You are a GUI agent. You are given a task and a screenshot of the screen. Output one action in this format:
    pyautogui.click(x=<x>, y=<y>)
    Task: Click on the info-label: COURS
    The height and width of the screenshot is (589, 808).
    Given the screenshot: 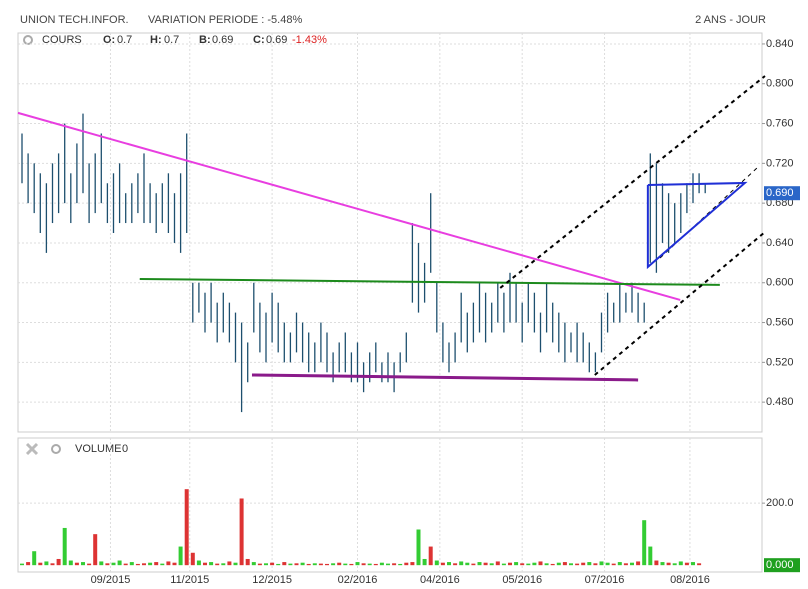 What is the action you would take?
    pyautogui.click(x=62, y=40)
    